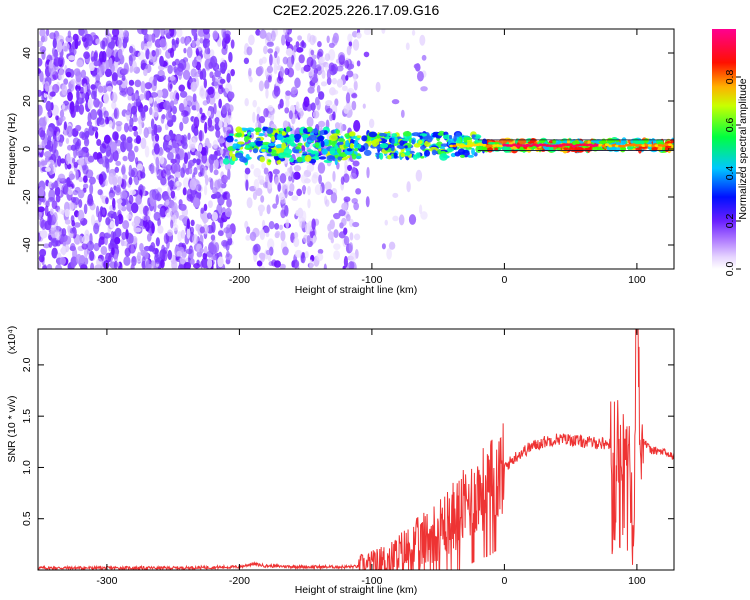 Image resolution: width=750 pixels, height=600 pixels. What do you see at coordinates (356, 590) in the screenshot?
I see `snr-x-label: Height of straight line (km)` at bounding box center [356, 590].